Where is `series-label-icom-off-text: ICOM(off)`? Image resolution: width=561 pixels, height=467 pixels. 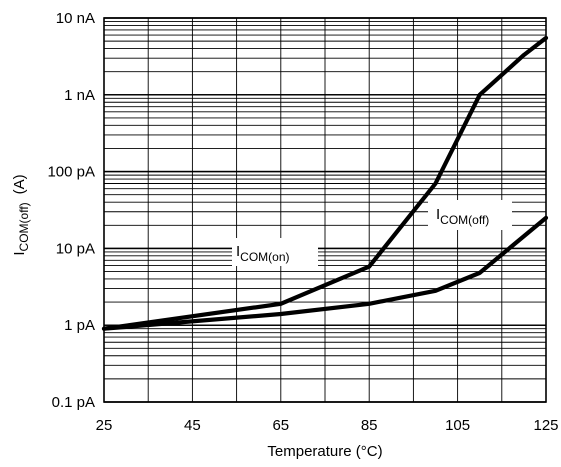
series-label-icom-off-text: ICOM(off) is located at coordinates (462, 216).